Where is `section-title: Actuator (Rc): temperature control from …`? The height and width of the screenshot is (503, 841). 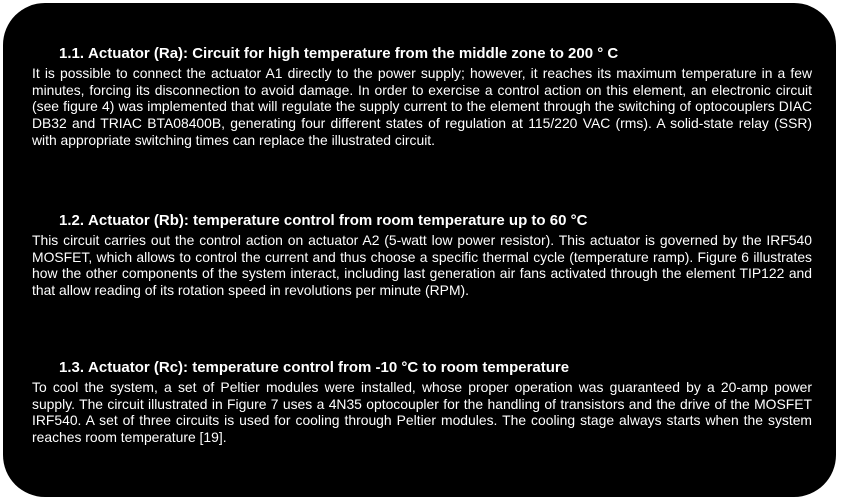
section-title: Actuator (Rc): temperature control from … is located at coordinates (329, 367).